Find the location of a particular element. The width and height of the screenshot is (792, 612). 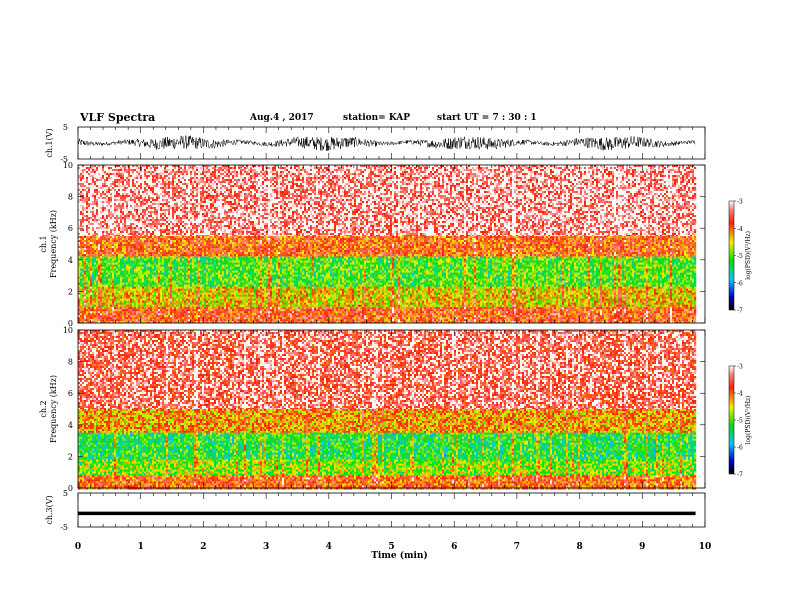

ch1-spectrogram-ylabel-frequency: Frequency (kHz) is located at coordinates (53, 244).